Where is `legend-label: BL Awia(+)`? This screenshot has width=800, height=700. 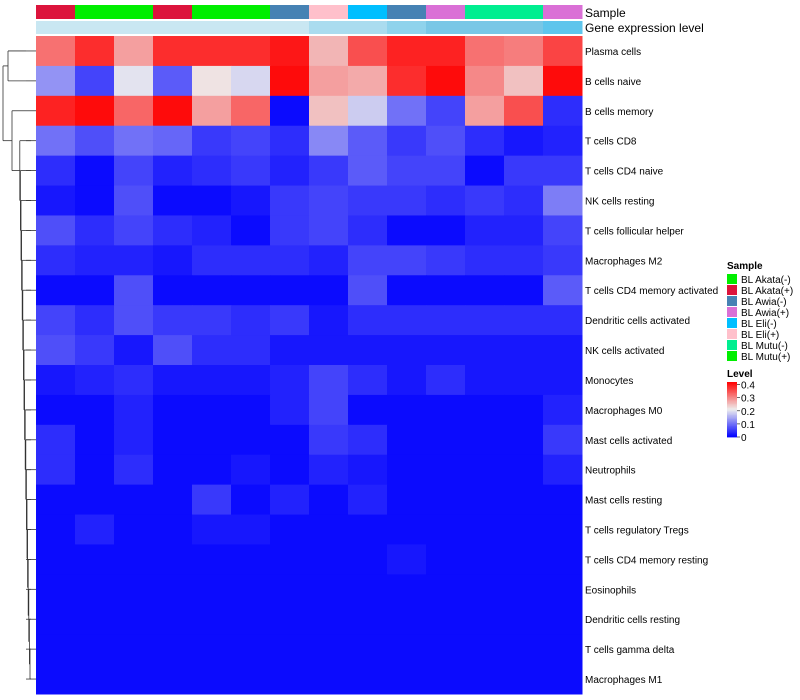
legend-label: BL Awia(+) is located at coordinates (765, 313).